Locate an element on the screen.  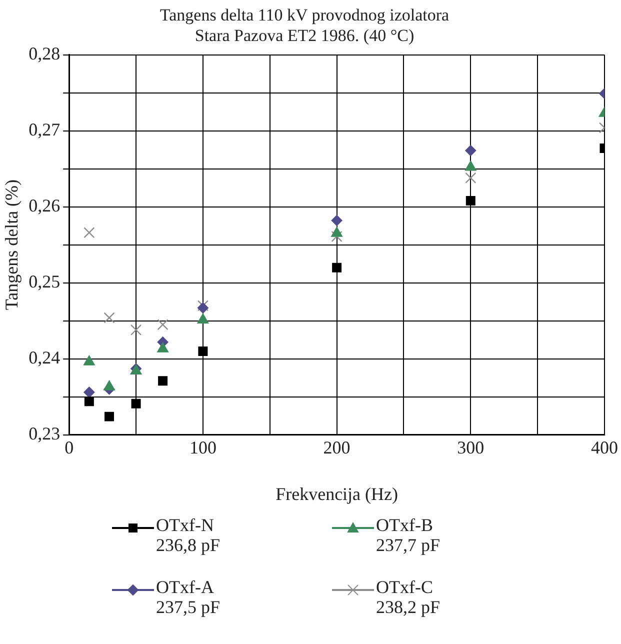
legend-label: OTxf-B 237,7 pF is located at coordinates (409, 535).